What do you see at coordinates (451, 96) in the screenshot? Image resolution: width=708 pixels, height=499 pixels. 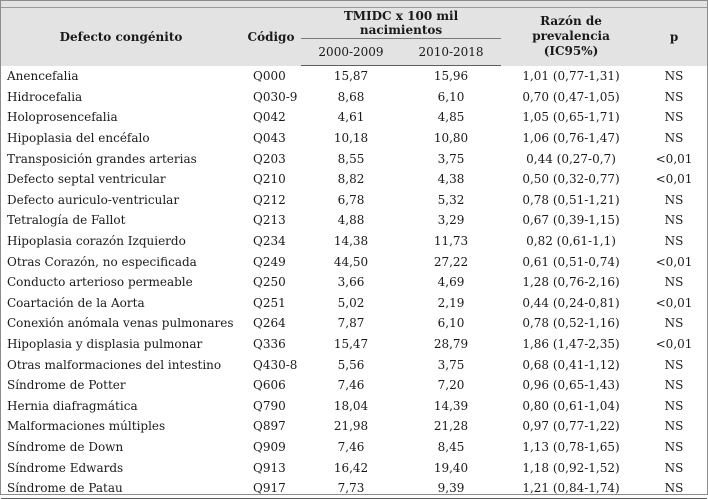 I see `cell-tmidc-2010-2018: 6,10` at bounding box center [451, 96].